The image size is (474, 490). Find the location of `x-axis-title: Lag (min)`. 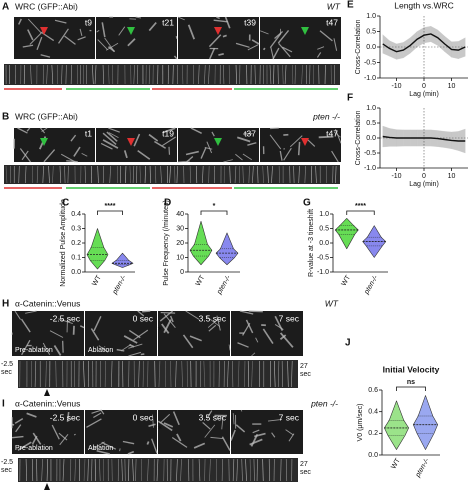

x-axis-title: Lag (min) is located at coordinates (424, 184).